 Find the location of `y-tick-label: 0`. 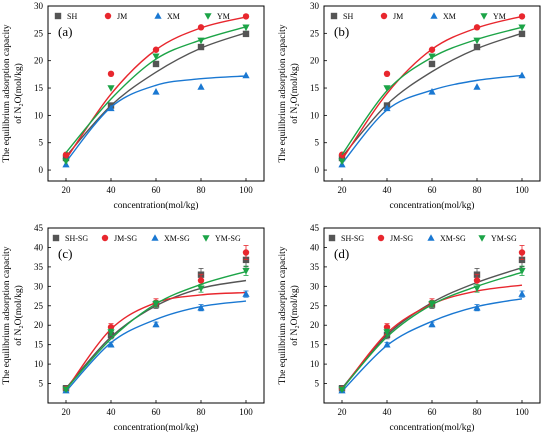

y-tick-label: 0 is located at coordinates (41, 170).